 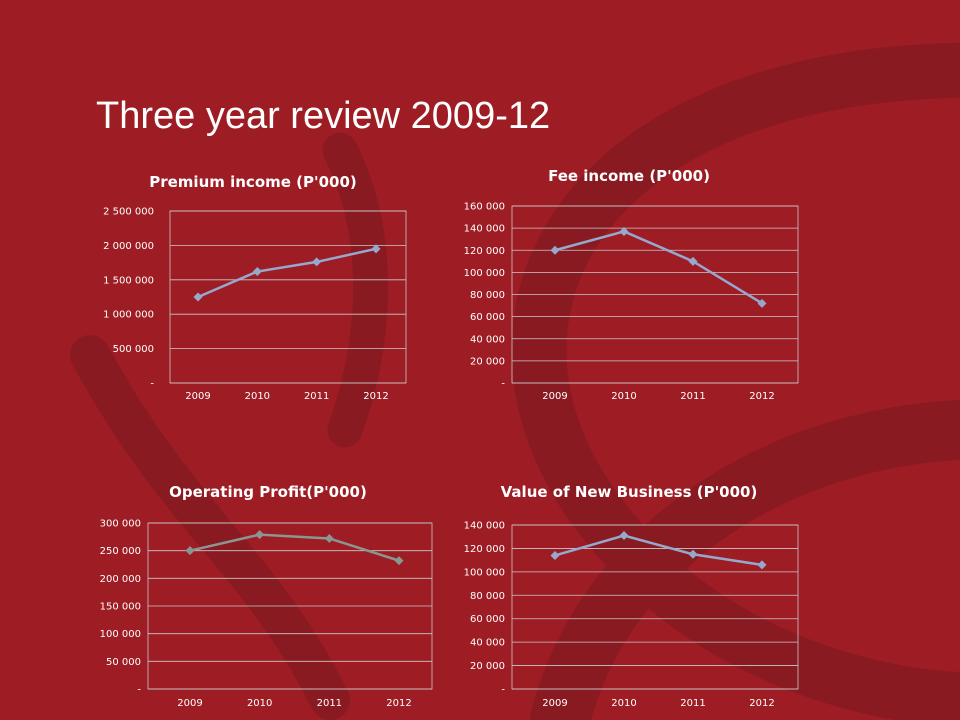 I want to click on y-tick-label: 150 000, so click(x=120, y=607).